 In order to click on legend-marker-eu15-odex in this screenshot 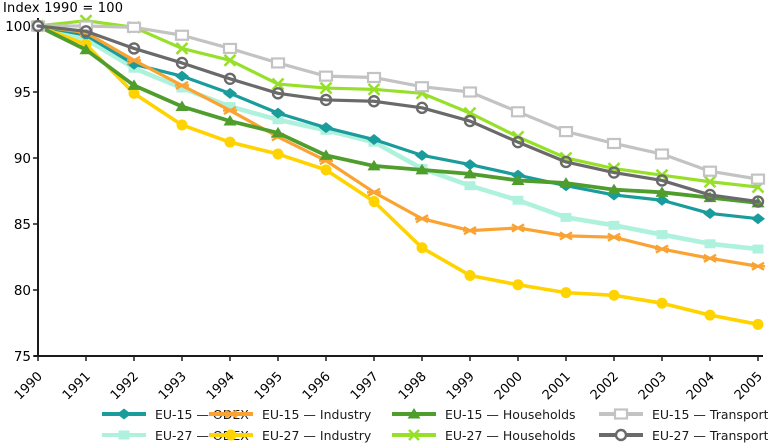, I will do `click(124, 414)`.